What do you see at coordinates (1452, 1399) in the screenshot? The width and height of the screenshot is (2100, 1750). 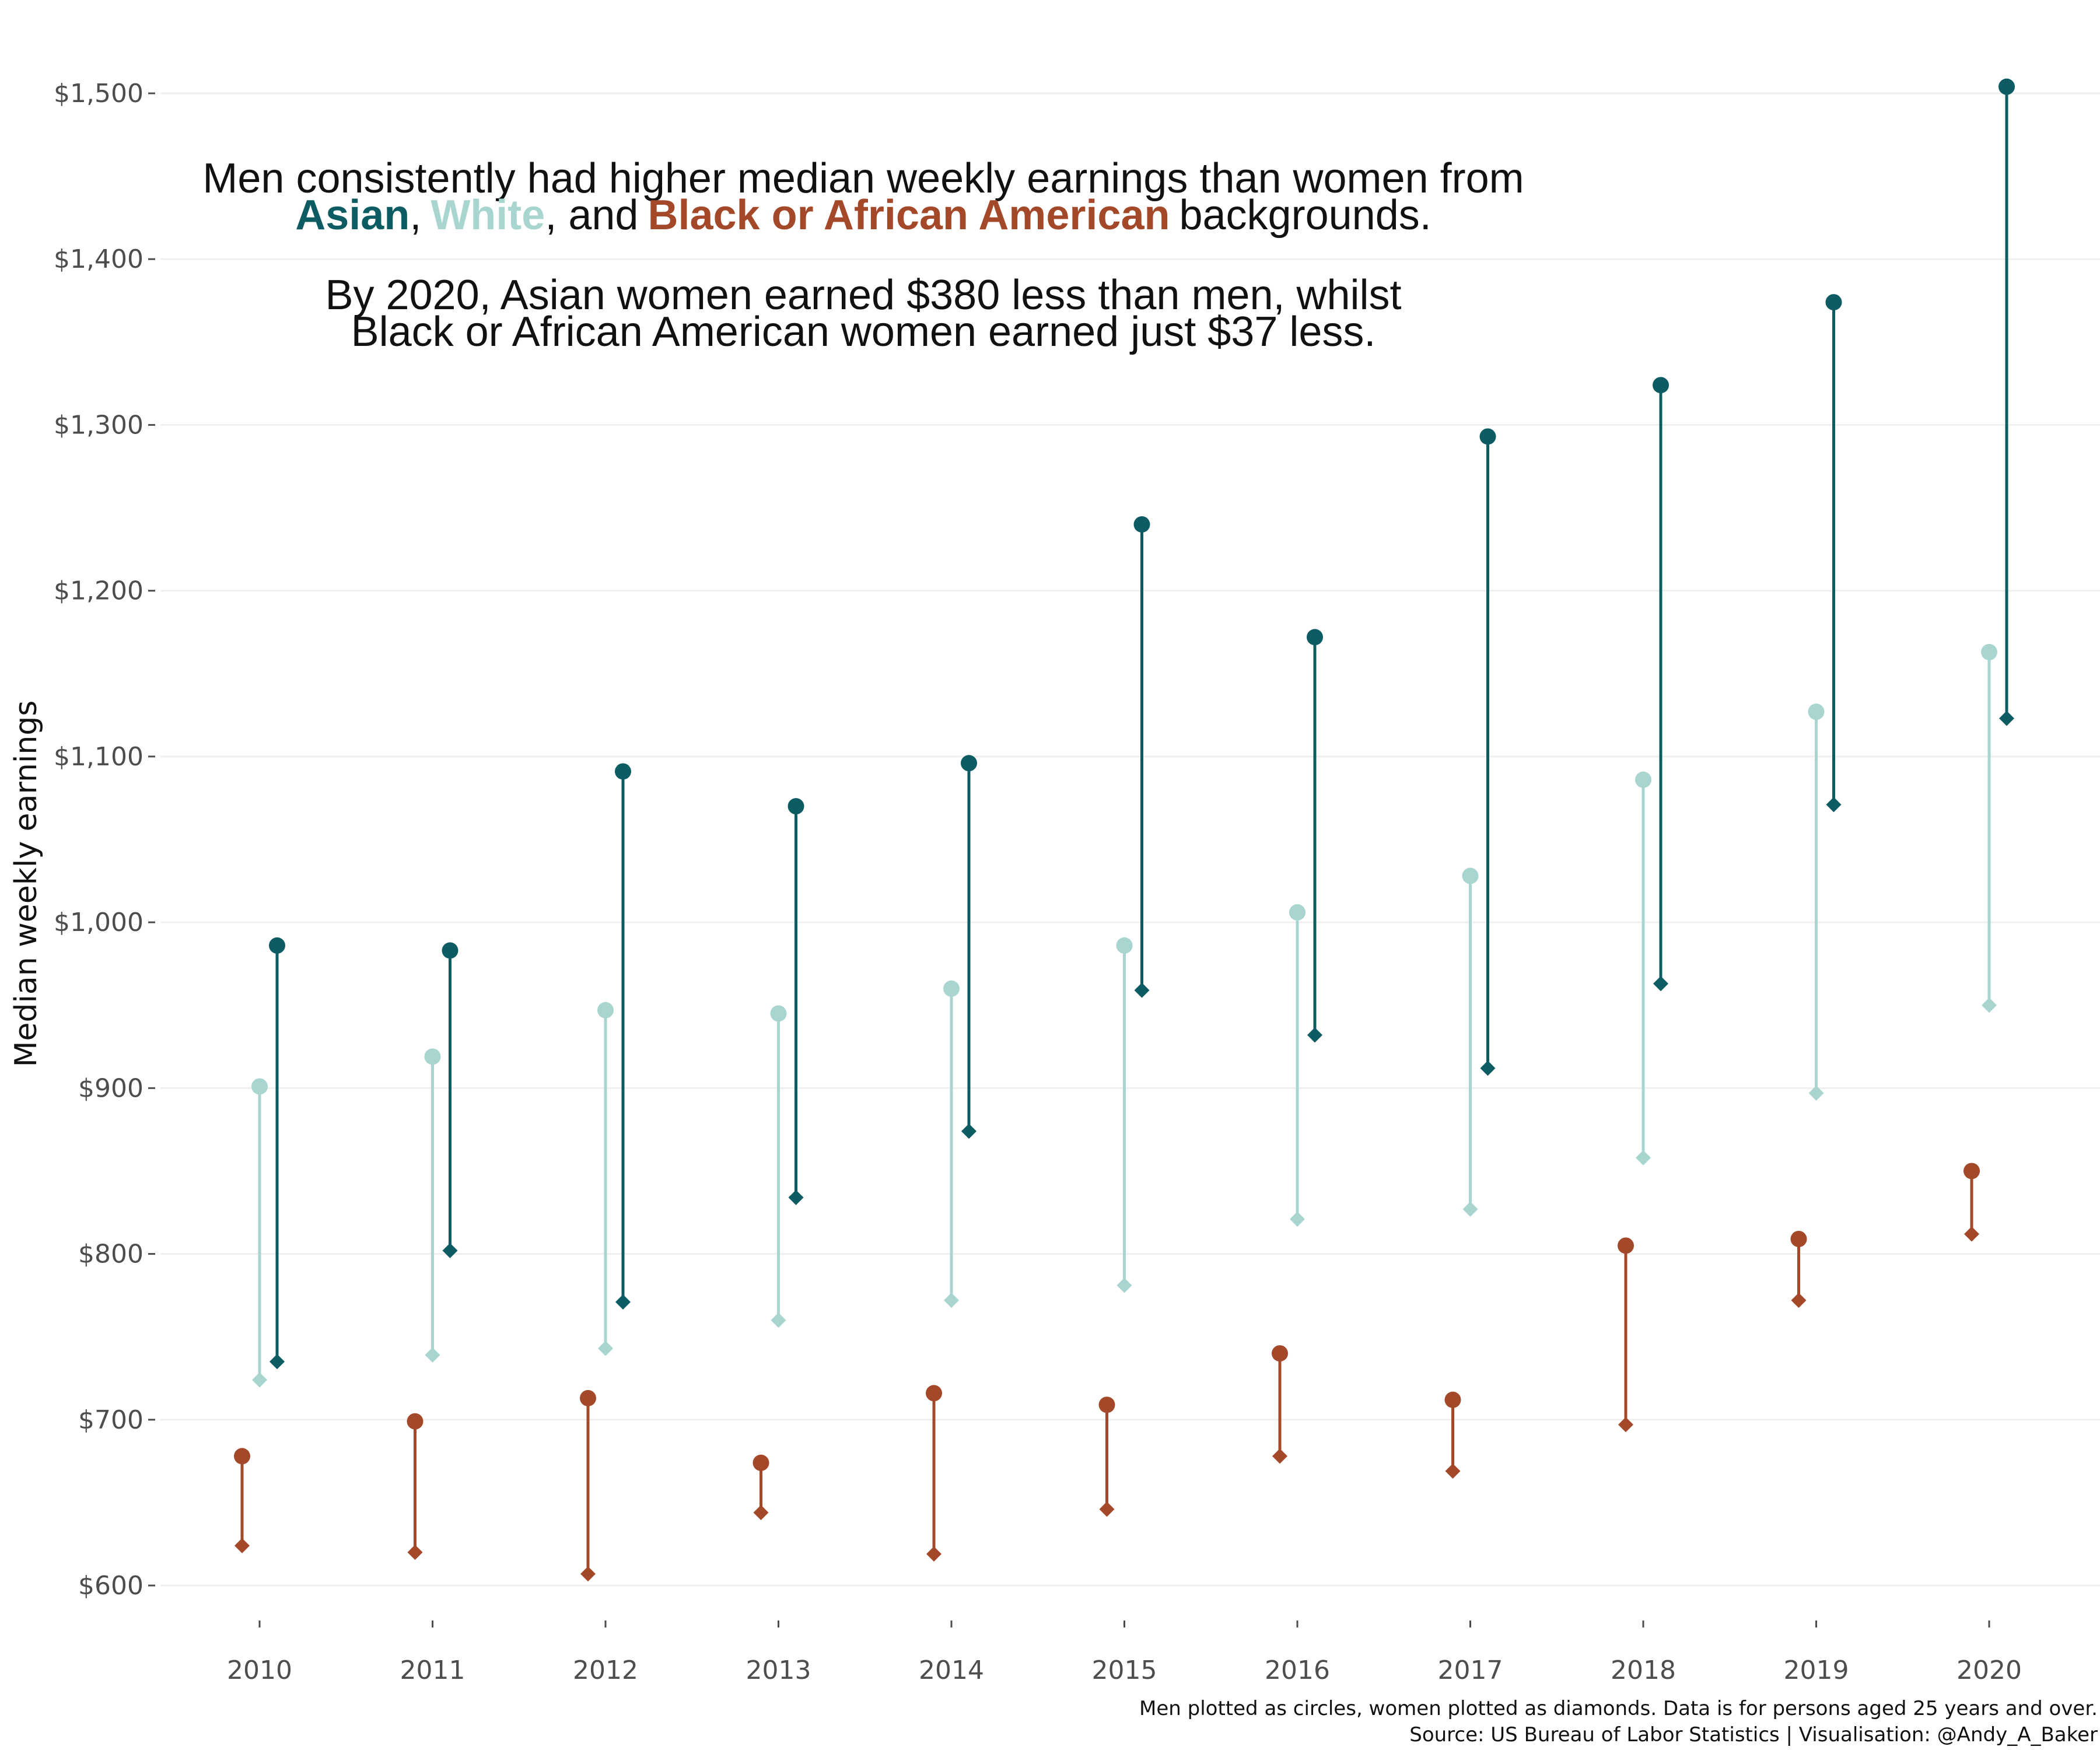 I see `black-men-point-2017` at bounding box center [1452, 1399].